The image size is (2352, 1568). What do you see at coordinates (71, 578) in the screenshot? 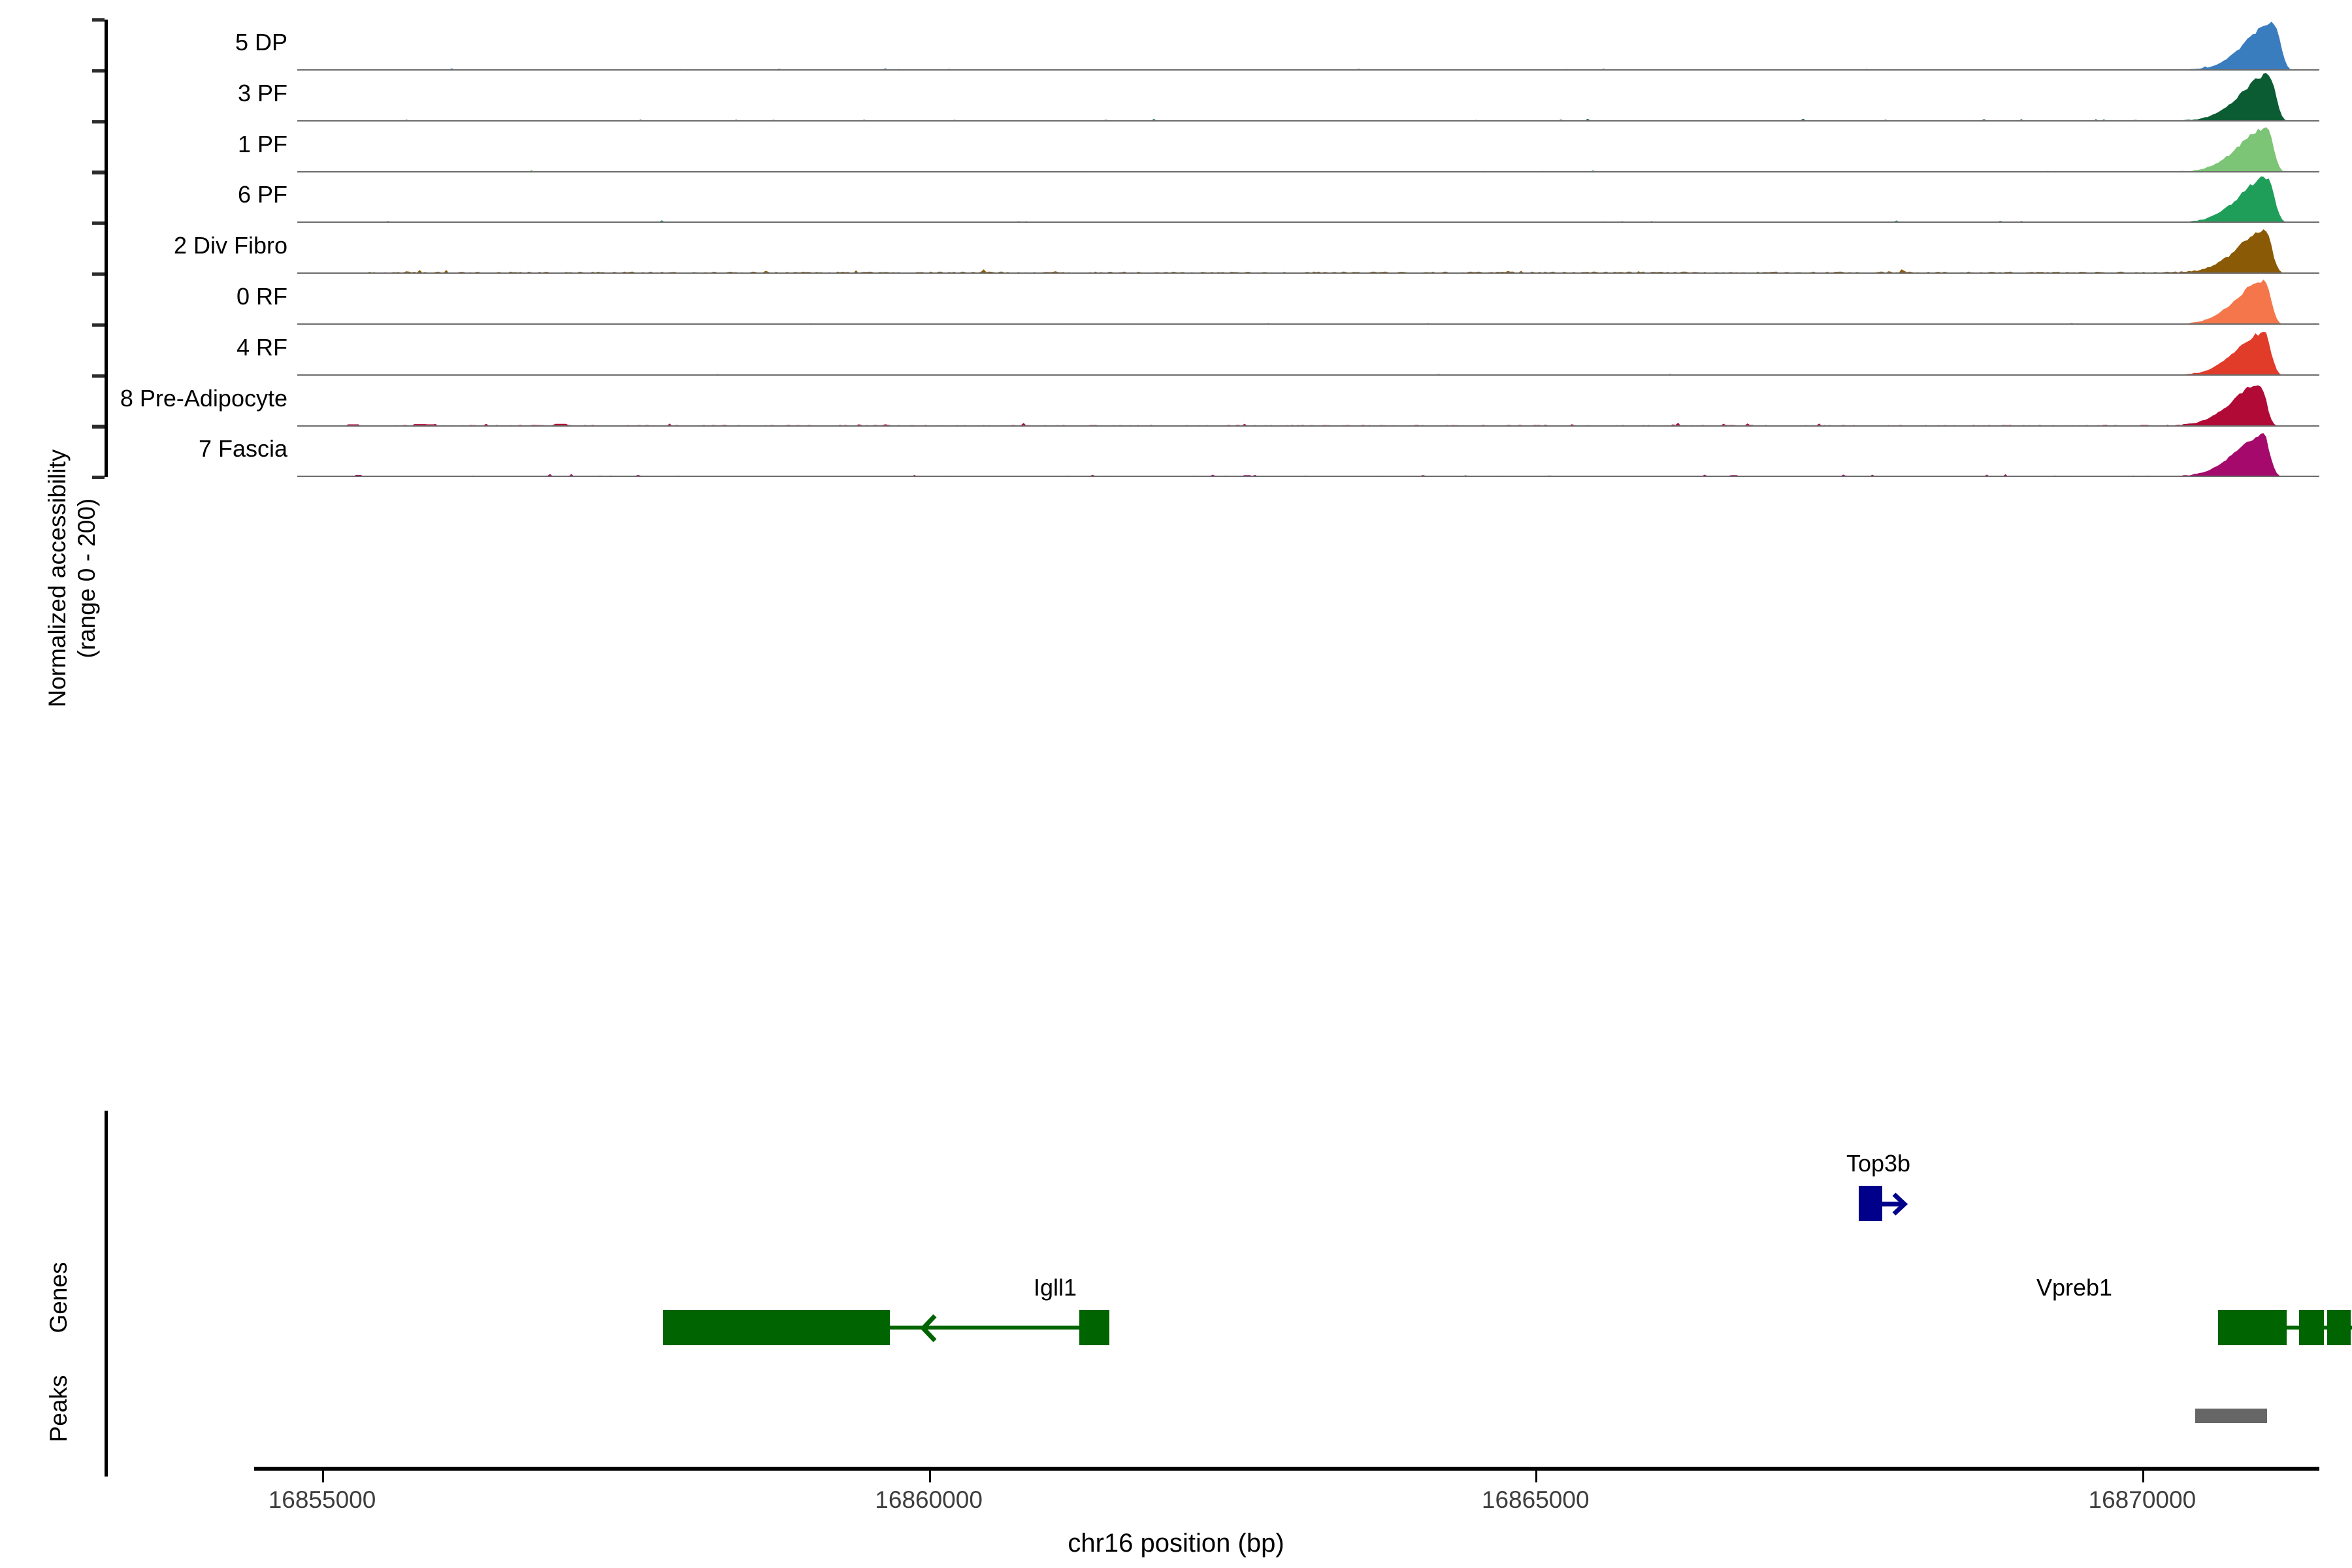
I see `y-axis-label: Normalized accessibility (range 0 - 200)` at bounding box center [71, 578].